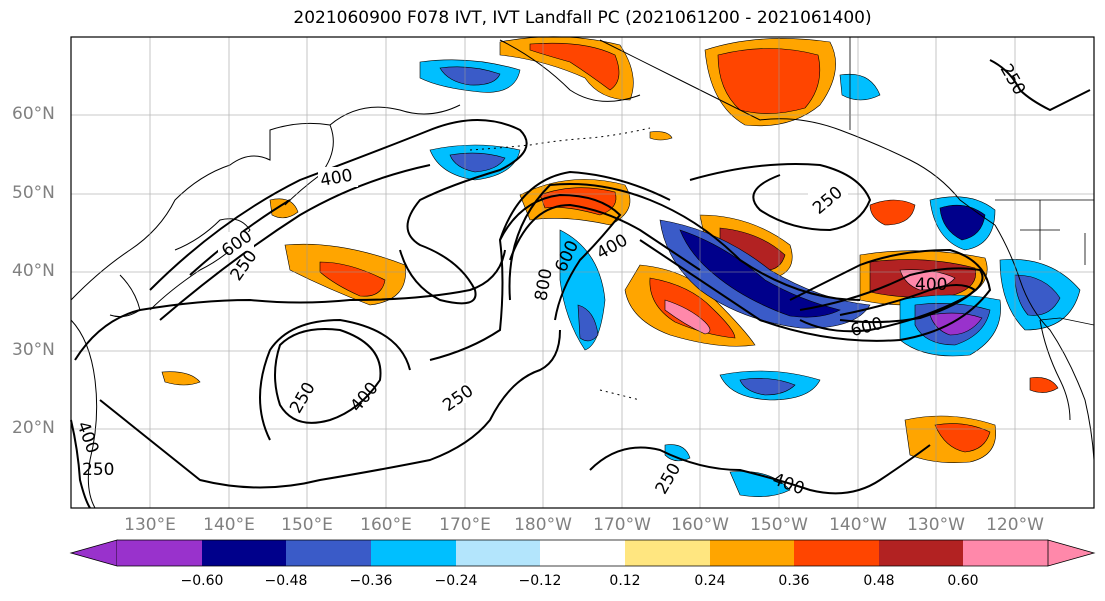 The height and width of the screenshot is (601, 1105). I want to click on colorbar-extend-left, so click(93, 553).